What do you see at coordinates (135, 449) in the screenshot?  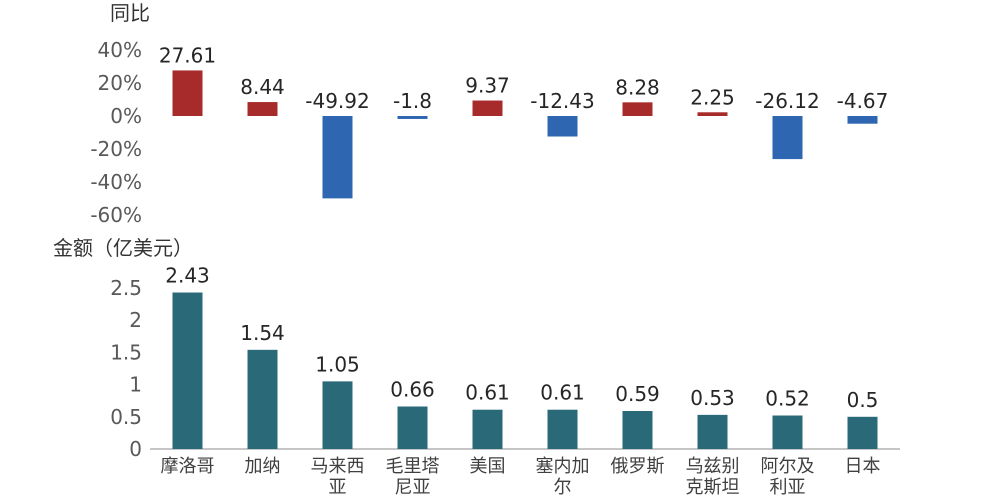 I see `amount-tick-label: 0` at bounding box center [135, 449].